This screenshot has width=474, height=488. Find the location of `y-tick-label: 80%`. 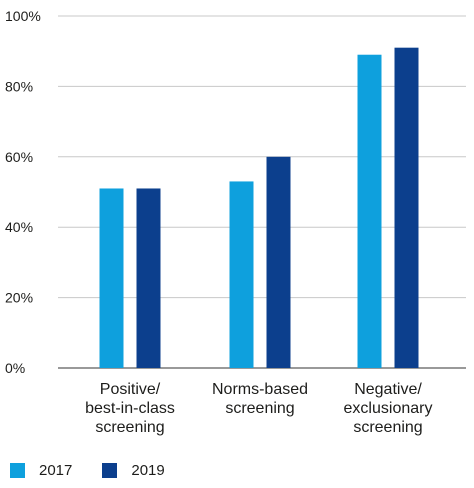

y-tick-label: 80% is located at coordinates (19, 86).